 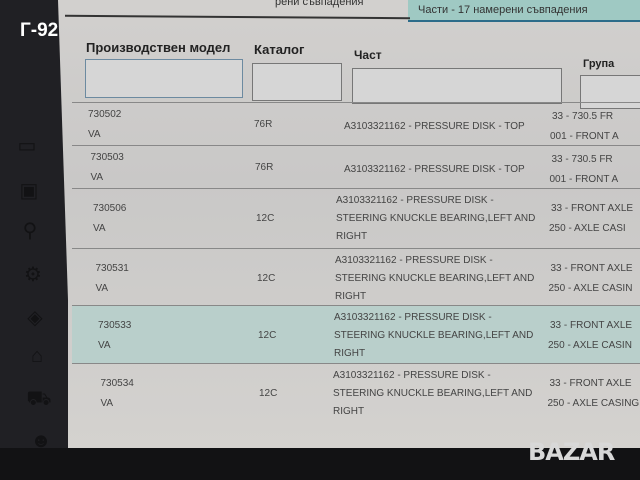 What do you see at coordinates (30, 231) in the screenshot?
I see `search-icon: ⚲` at bounding box center [30, 231].